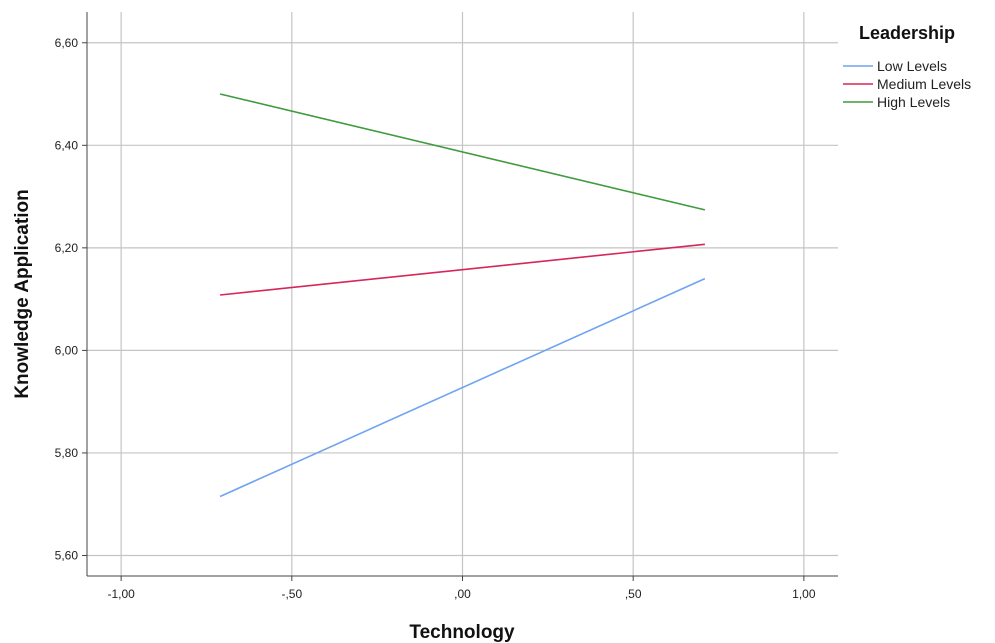 The height and width of the screenshot is (643, 995). Describe the element at coordinates (67, 350) in the screenshot. I see `y-tick-label: 6,00` at that location.